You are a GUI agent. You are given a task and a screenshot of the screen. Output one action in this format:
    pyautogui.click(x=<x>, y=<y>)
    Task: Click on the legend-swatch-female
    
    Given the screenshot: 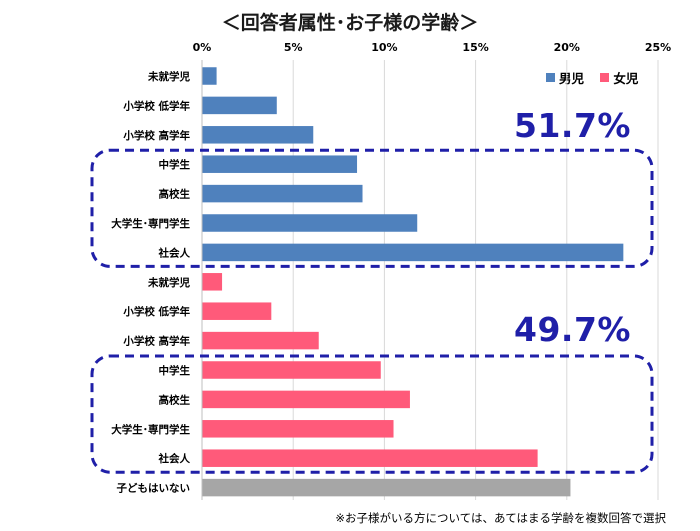 What is the action you would take?
    pyautogui.click(x=605, y=77)
    